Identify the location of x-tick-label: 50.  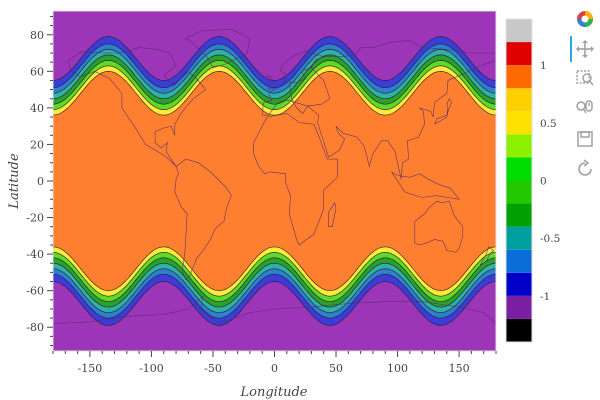
(336, 368).